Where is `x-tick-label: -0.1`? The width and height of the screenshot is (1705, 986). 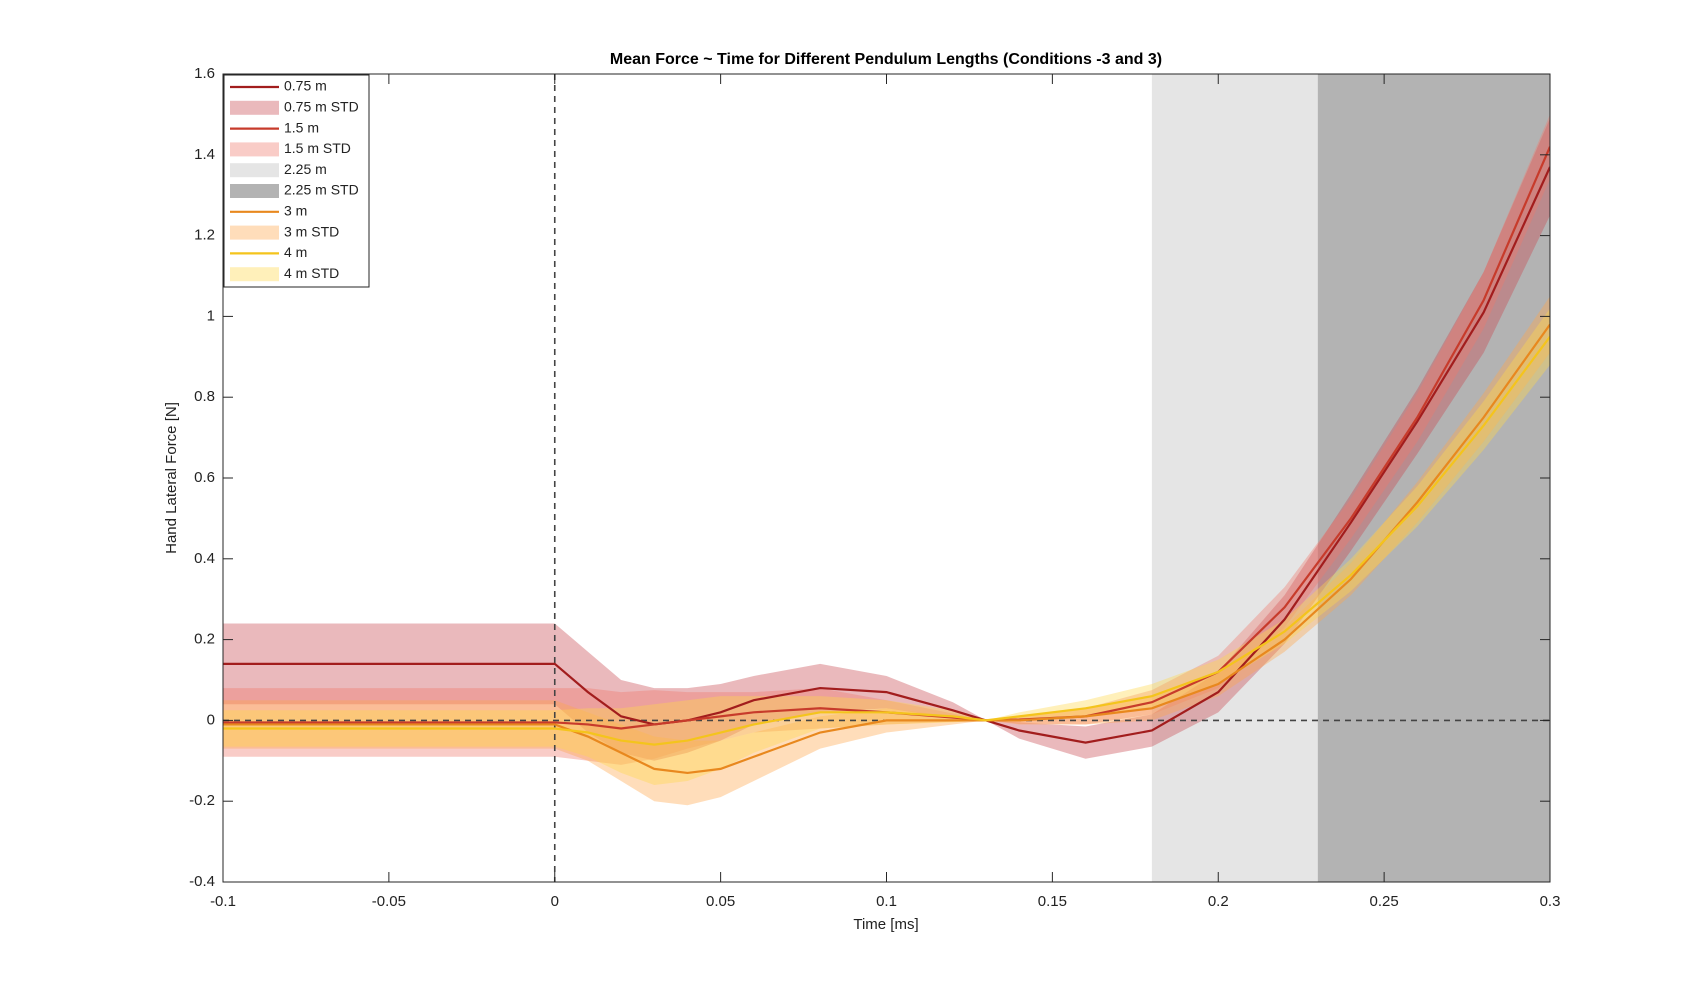
x-tick-label: -0.1 is located at coordinates (223, 901).